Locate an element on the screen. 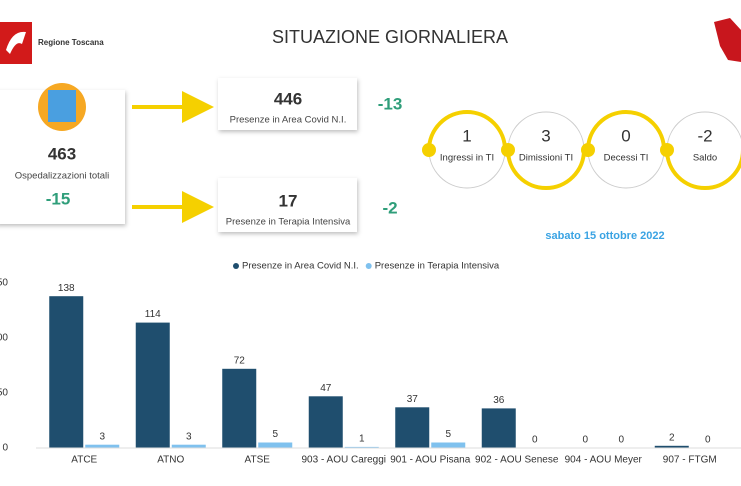 The width and height of the screenshot is (741, 486). data-label: 138 is located at coordinates (66, 288).